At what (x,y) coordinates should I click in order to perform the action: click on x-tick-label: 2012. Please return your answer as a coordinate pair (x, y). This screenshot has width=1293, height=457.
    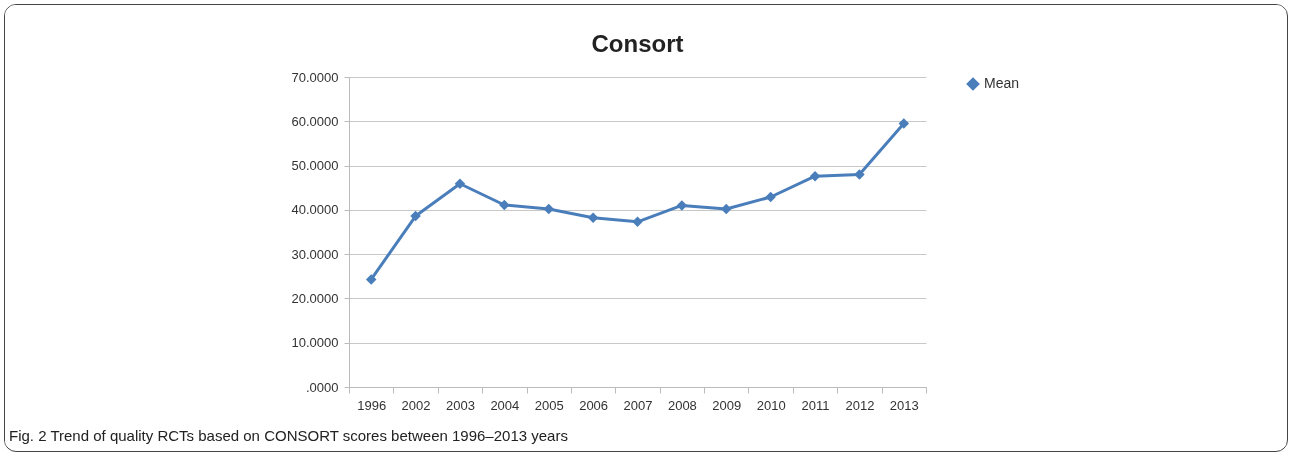
    Looking at the image, I should click on (860, 405).